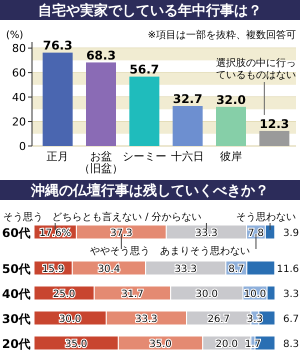 The width and height of the screenshot is (300, 356). I want to click on y-tick-label: 60, so click(19, 73).